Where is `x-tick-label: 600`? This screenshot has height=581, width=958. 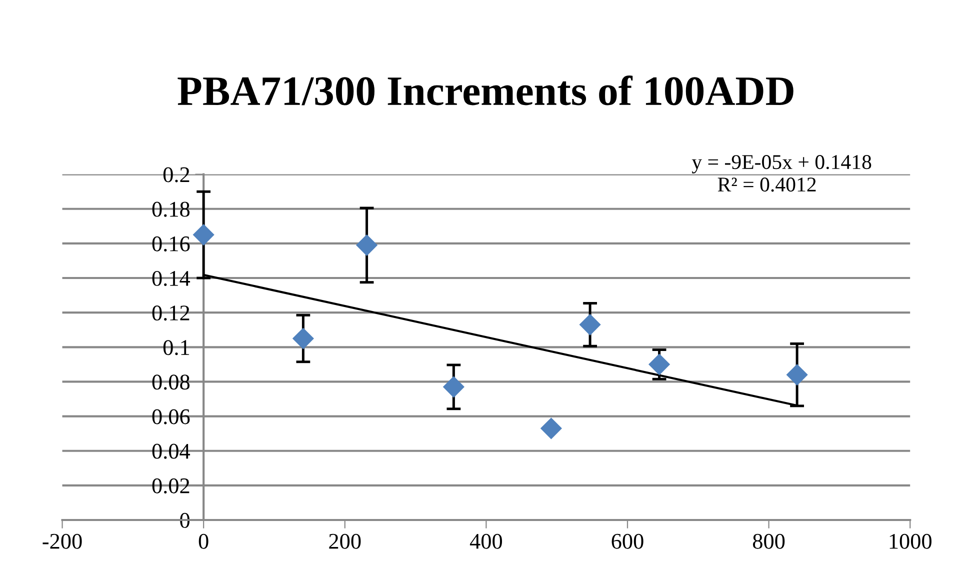
x-tick-label: 600 is located at coordinates (628, 541).